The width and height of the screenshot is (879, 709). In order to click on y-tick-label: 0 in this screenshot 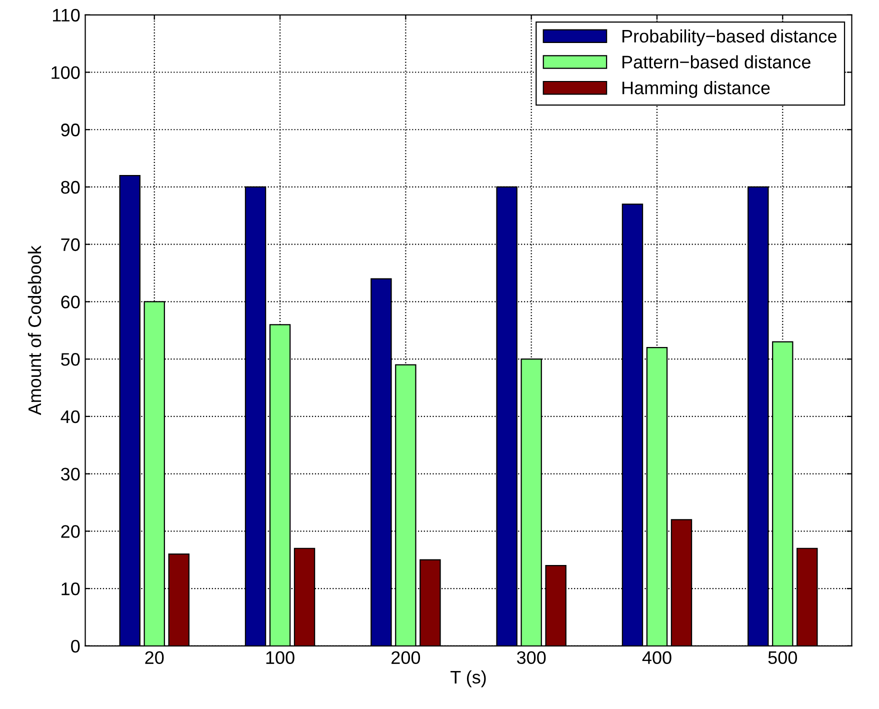, I will do `click(75, 646)`.